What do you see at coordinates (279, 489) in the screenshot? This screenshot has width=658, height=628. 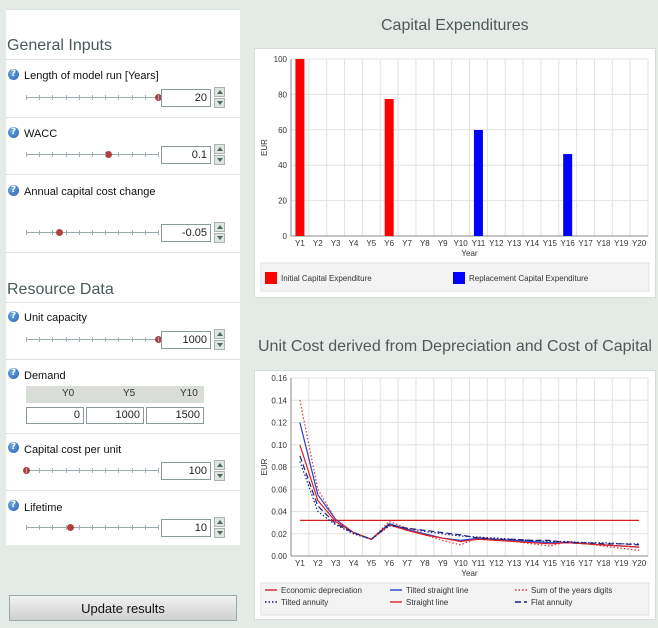 I see `y-tick-label: 0.06` at bounding box center [279, 489].